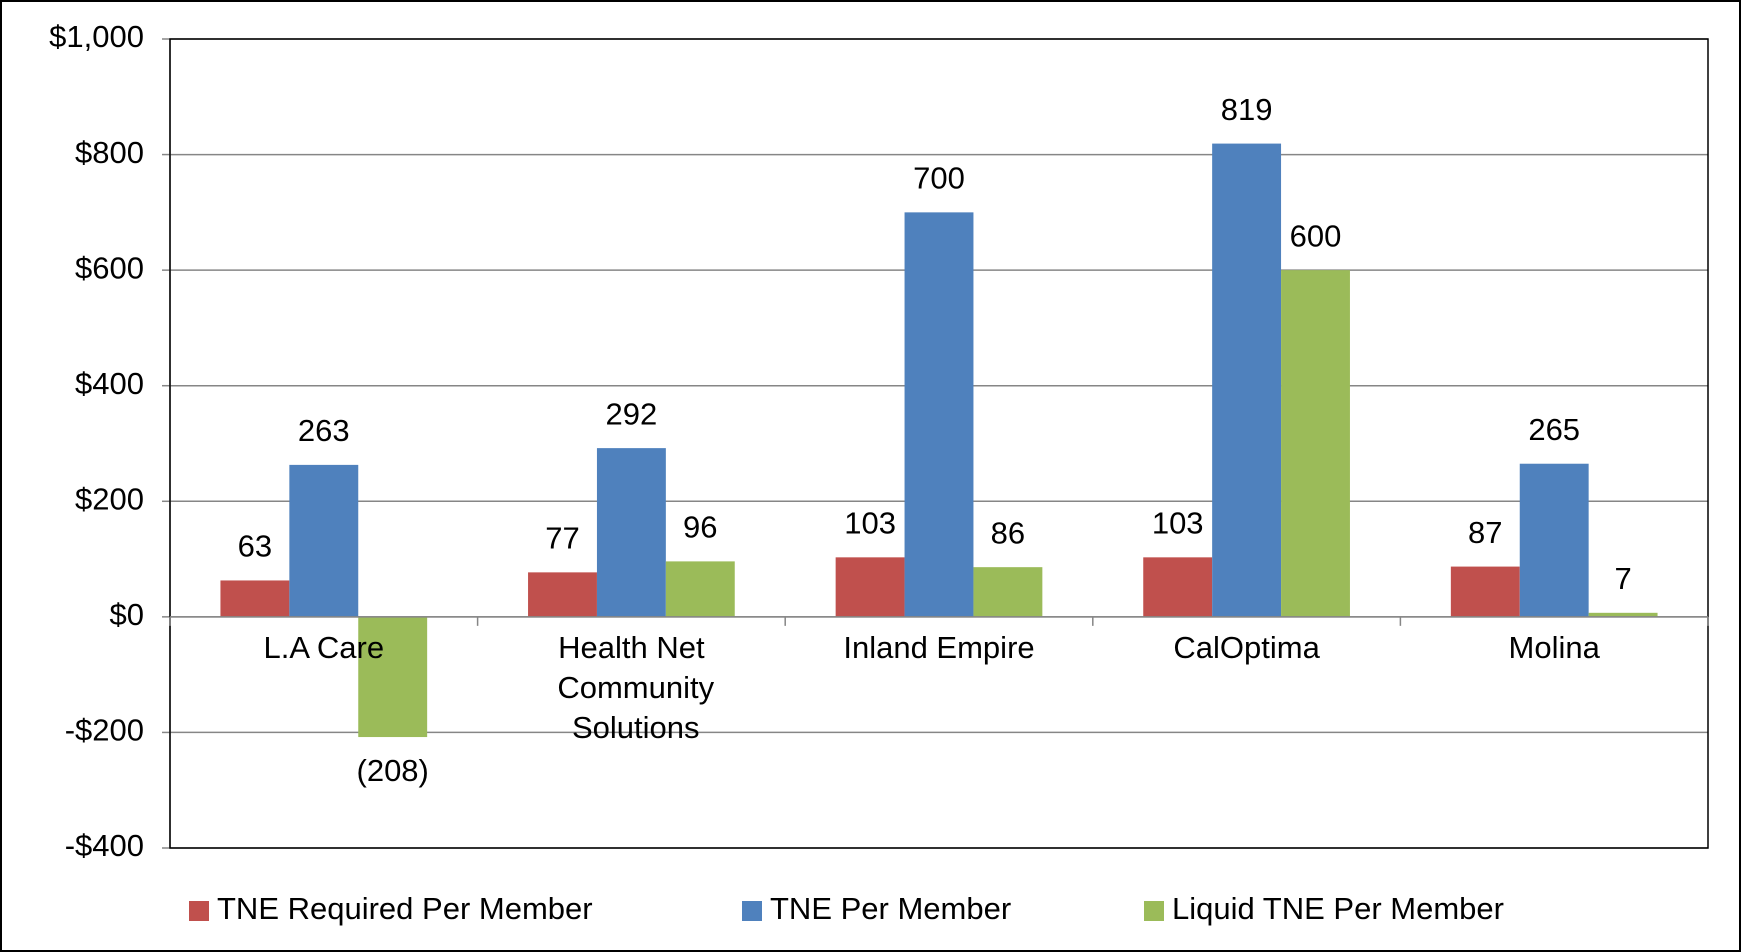 The image size is (1741, 952). Describe the element at coordinates (405, 908) in the screenshot. I see `legend-label: TNE Required Per Member` at that location.